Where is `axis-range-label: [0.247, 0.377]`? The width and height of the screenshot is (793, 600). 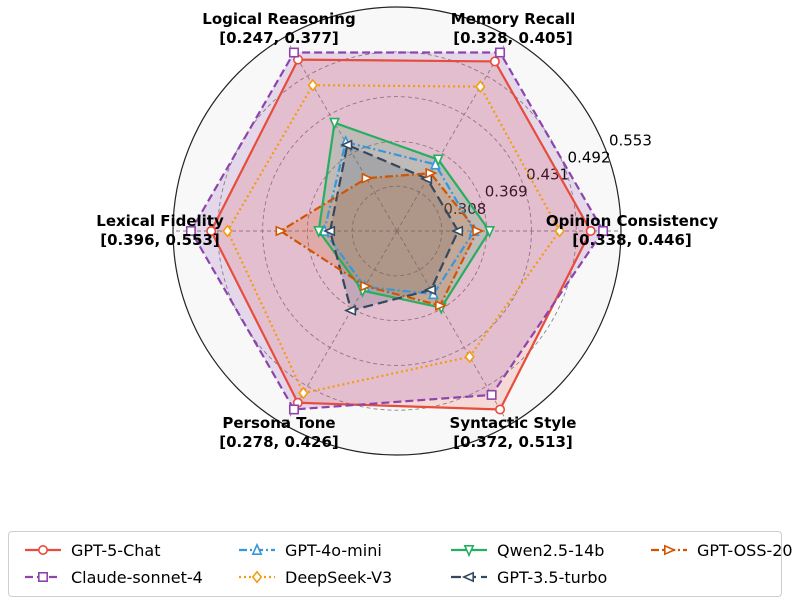 axis-range-label: [0.247, 0.377] is located at coordinates (279, 38).